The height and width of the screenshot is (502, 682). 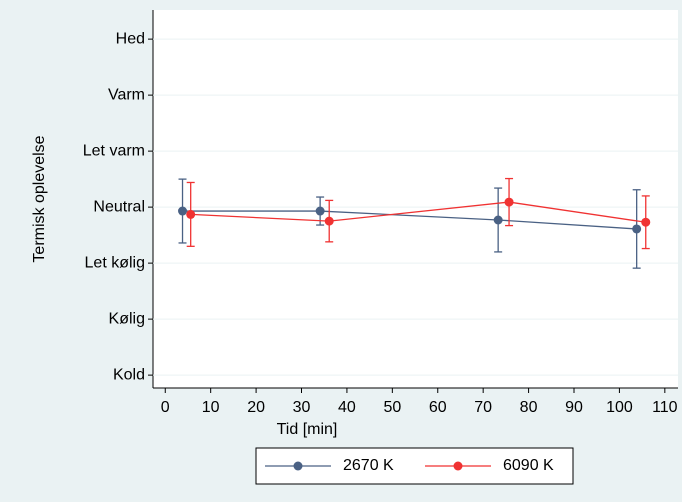 What do you see at coordinates (165, 407) in the screenshot?
I see `x-tick-label: 0` at bounding box center [165, 407].